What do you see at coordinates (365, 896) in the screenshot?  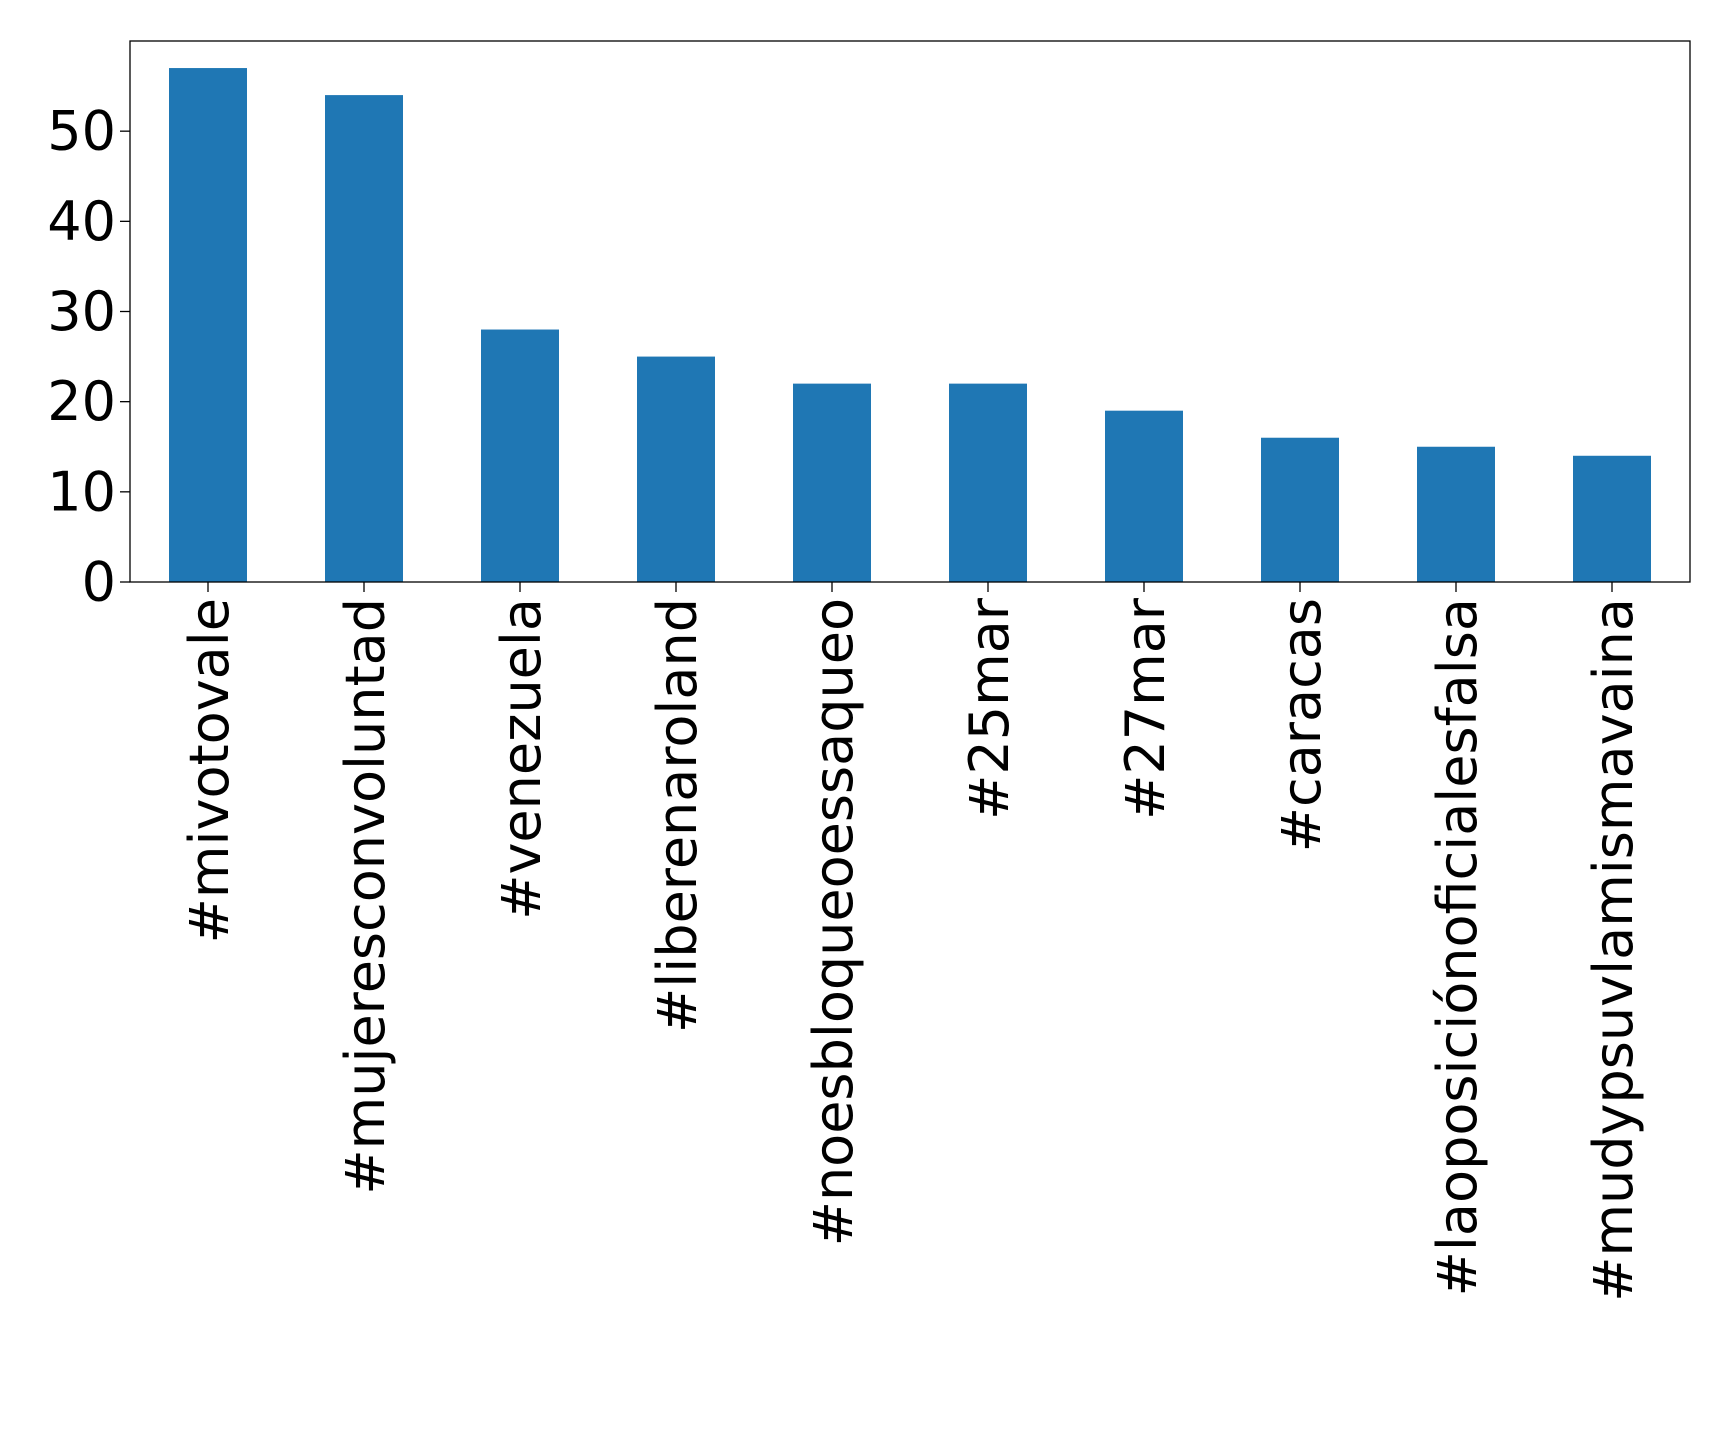 I see `x-tick-label: #mujeresconvoluntad` at bounding box center [365, 896].